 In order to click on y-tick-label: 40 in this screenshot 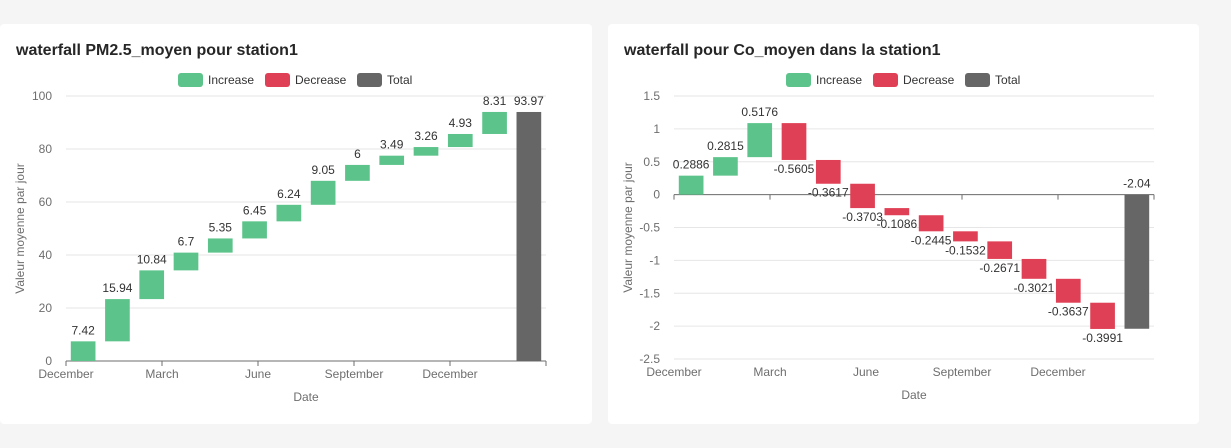, I will do `click(46, 255)`.